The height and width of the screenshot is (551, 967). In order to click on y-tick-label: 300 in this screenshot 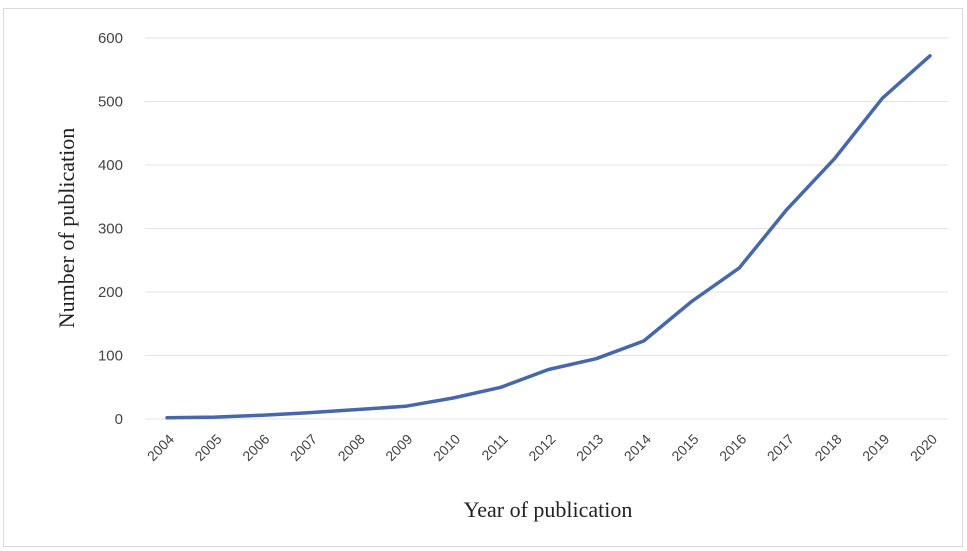, I will do `click(110, 229)`.